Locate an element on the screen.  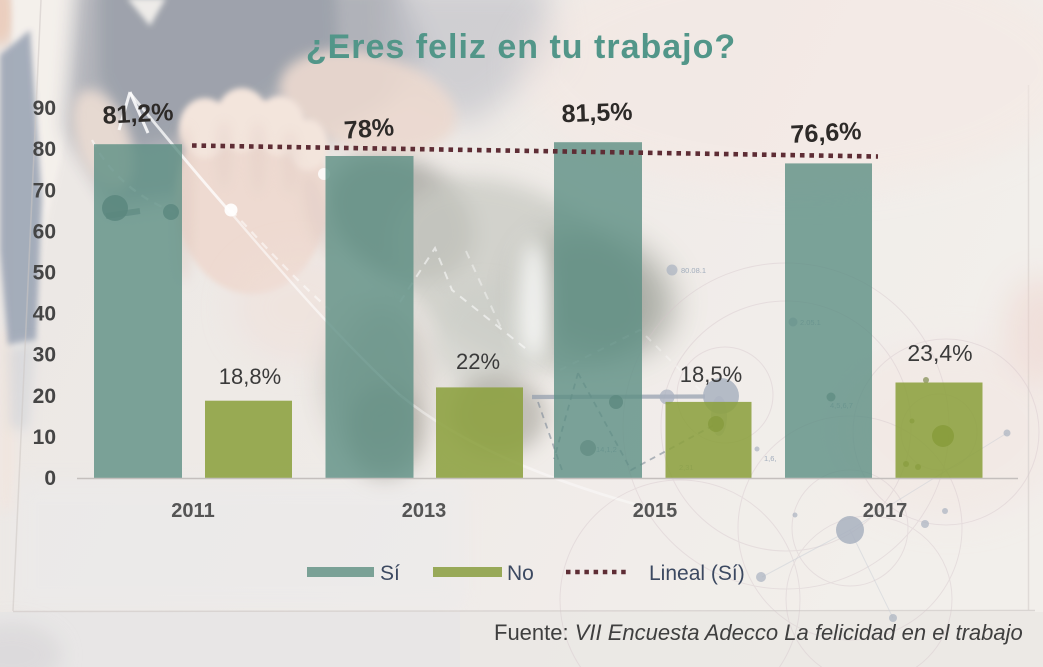
svg-text: 81,5% is located at coordinates (597, 113).